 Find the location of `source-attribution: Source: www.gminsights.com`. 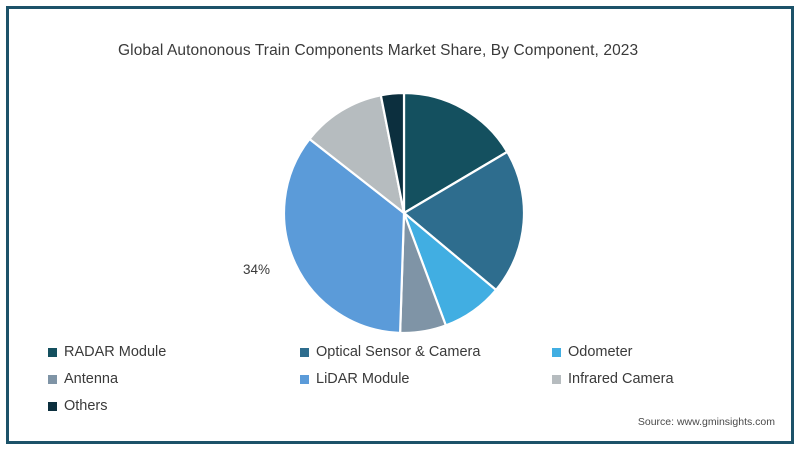

source-attribution: Source: www.gminsights.com is located at coordinates (706, 422).